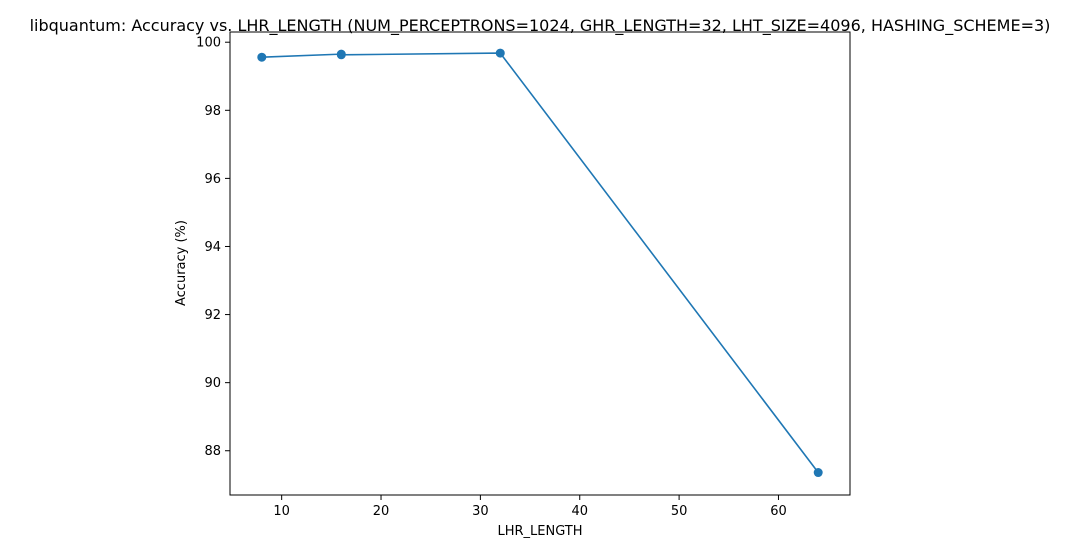  I want to click on y-tick-label-6: 100, so click(208, 43).